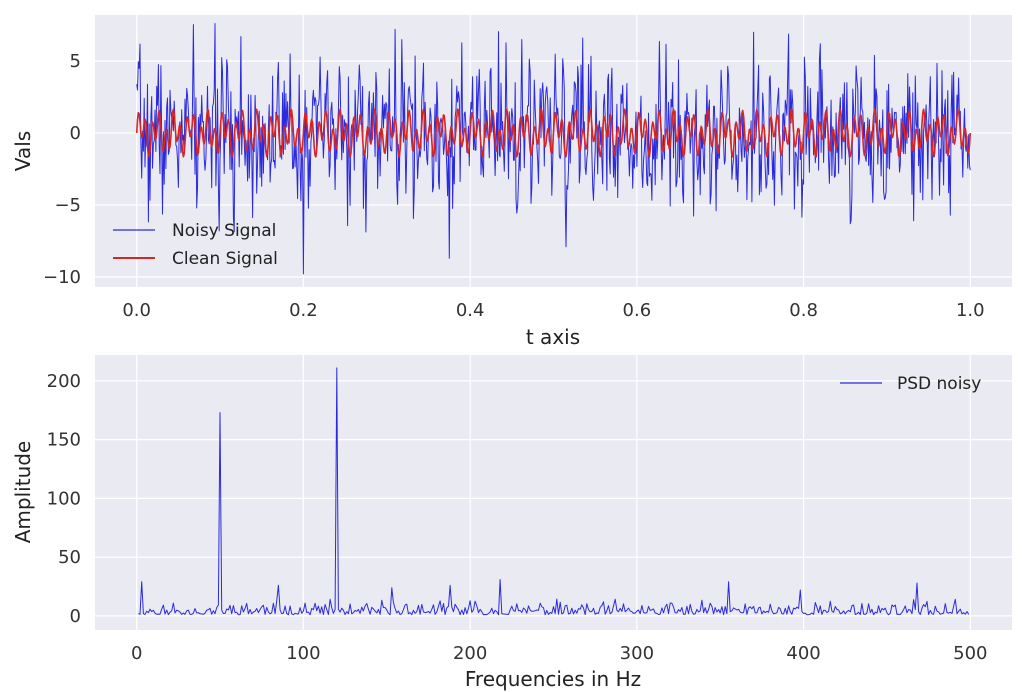  What do you see at coordinates (303, 653) in the screenshot?
I see `x-tick-label: 100` at bounding box center [303, 653].